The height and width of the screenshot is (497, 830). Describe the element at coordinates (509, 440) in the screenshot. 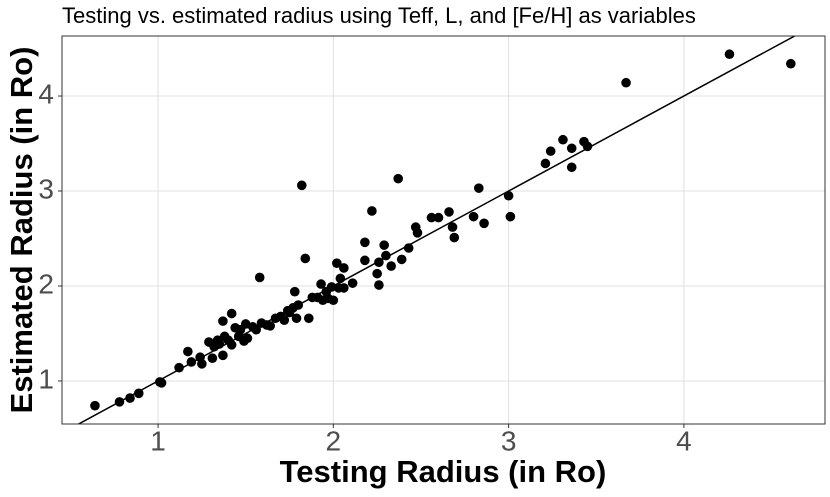

I see `x-tick-label: 3` at that location.